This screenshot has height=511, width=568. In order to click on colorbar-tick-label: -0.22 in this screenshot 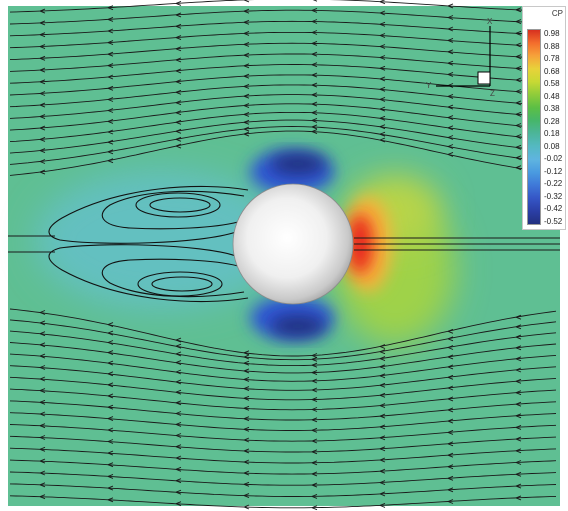, I will do `click(553, 184)`.